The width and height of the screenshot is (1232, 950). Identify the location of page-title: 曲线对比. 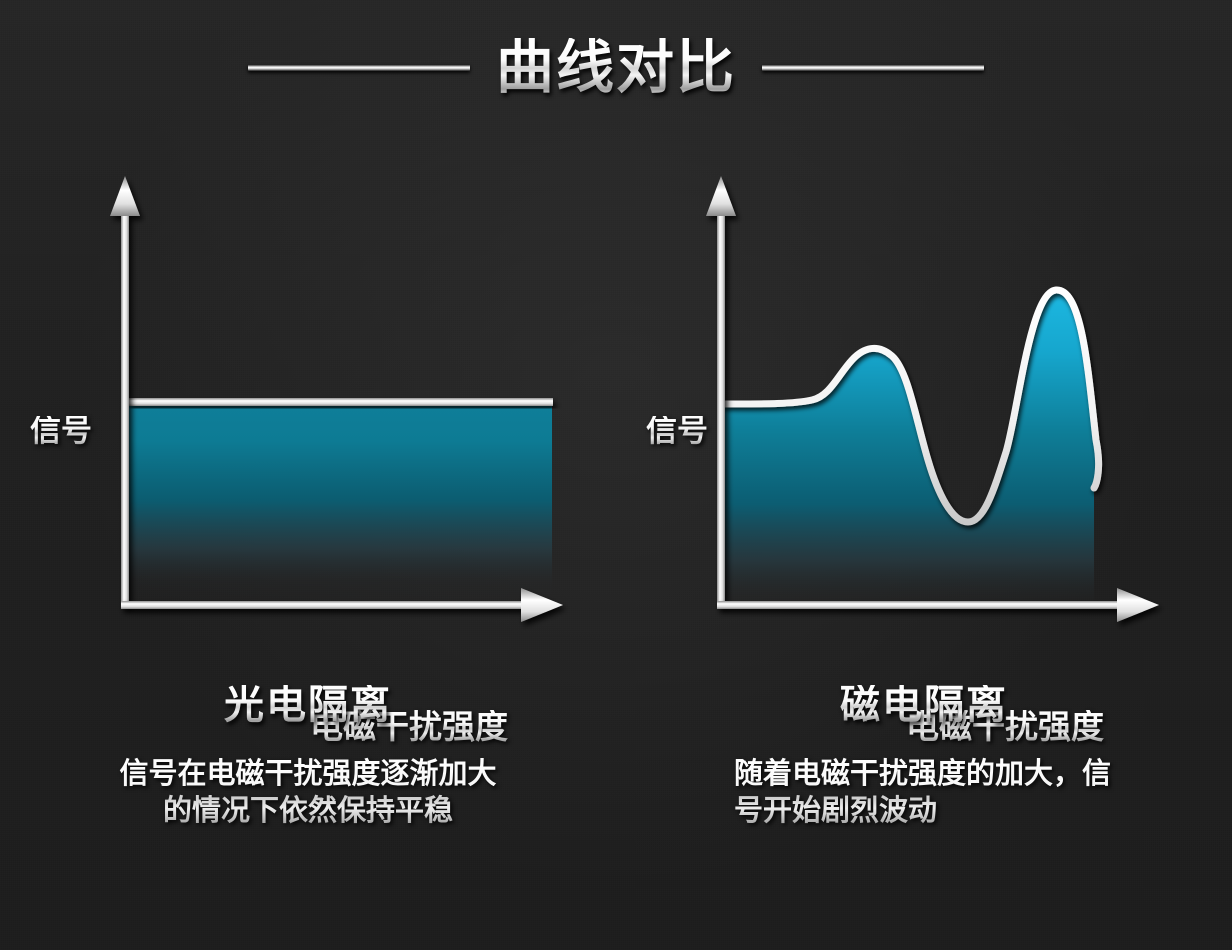
(615, 67).